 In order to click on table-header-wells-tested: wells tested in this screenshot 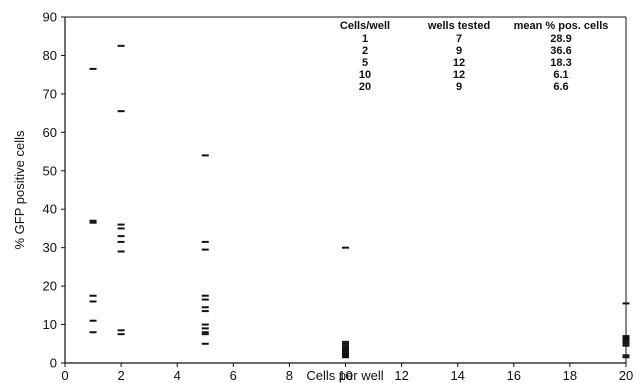, I will do `click(458, 26)`.